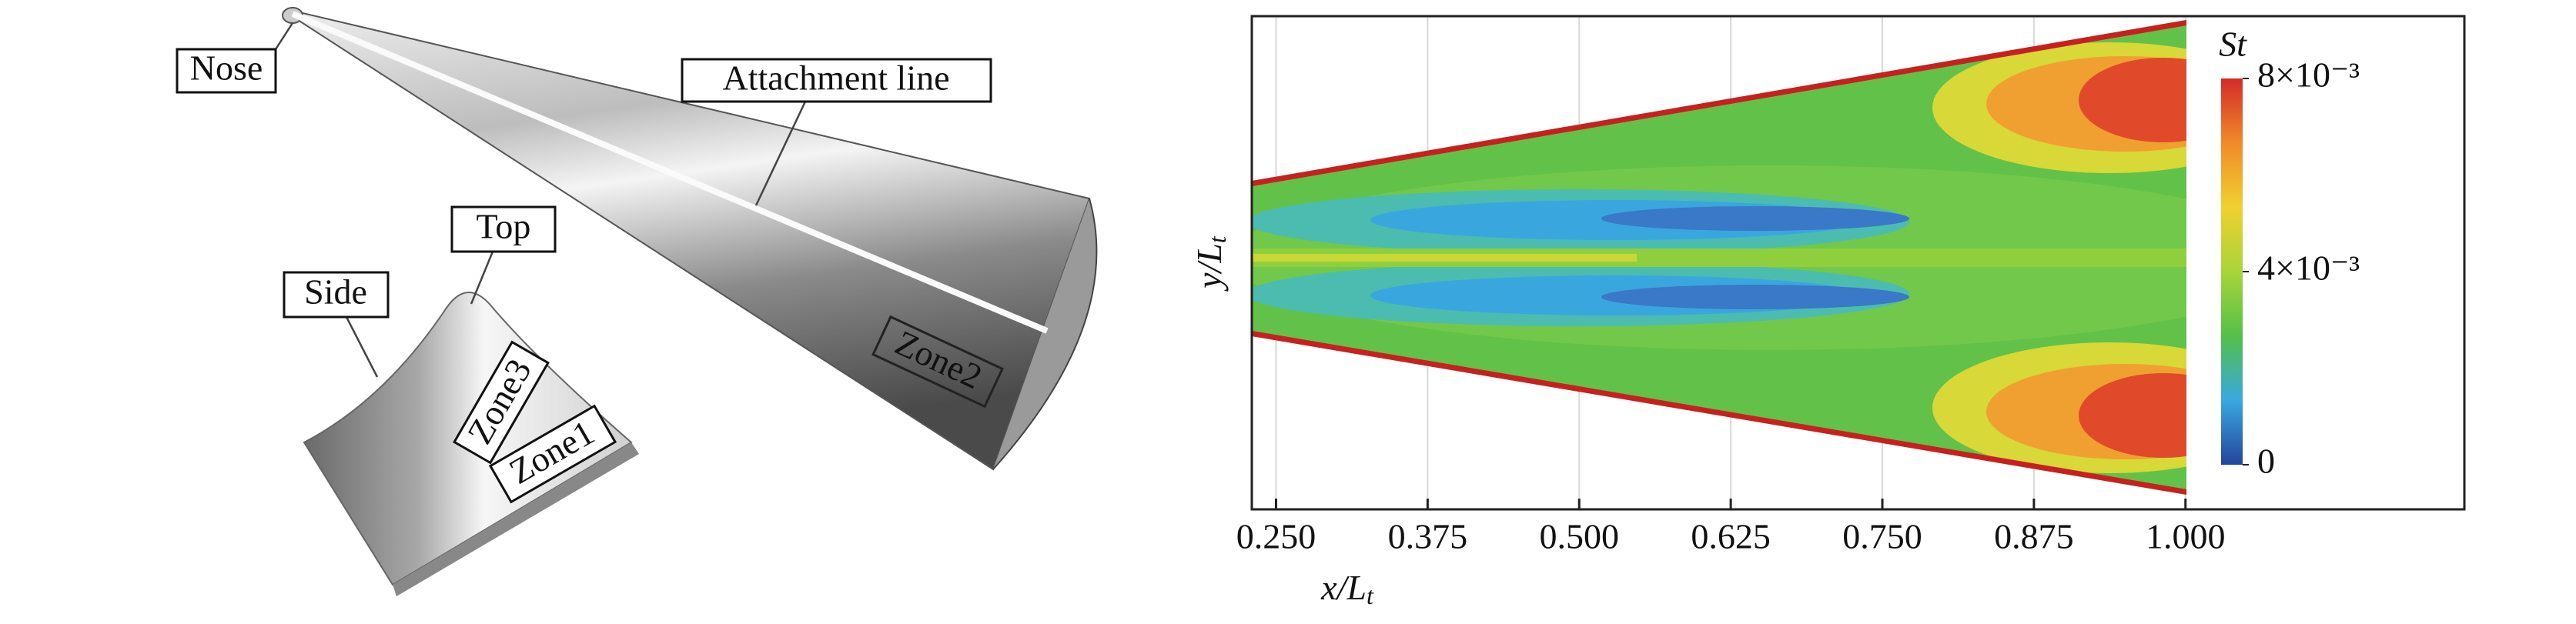 The height and width of the screenshot is (624, 2576). Describe the element at coordinates (504, 226) in the screenshot. I see `label-top: Top` at that location.